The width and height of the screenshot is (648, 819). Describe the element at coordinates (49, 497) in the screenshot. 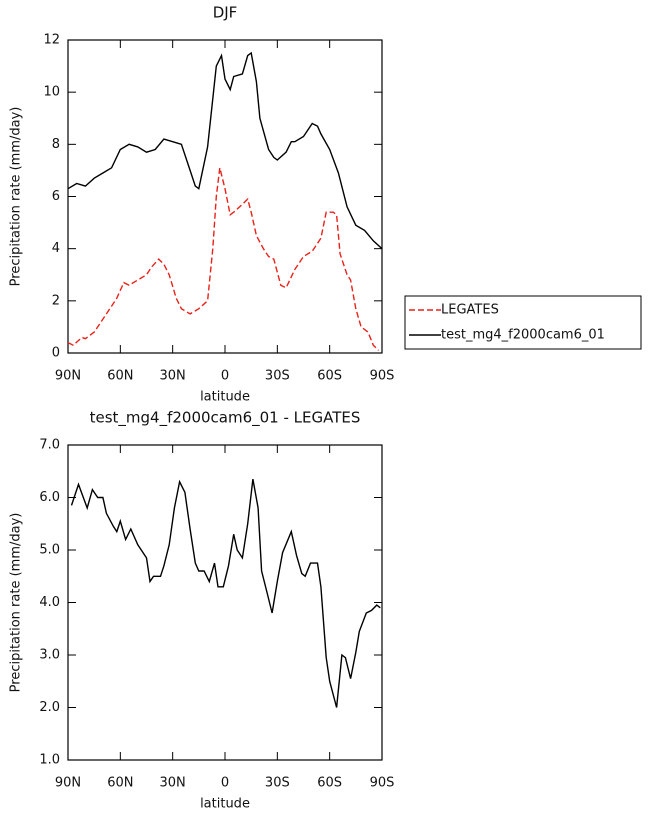

I see `y-tick-label: 6.0` at that location.